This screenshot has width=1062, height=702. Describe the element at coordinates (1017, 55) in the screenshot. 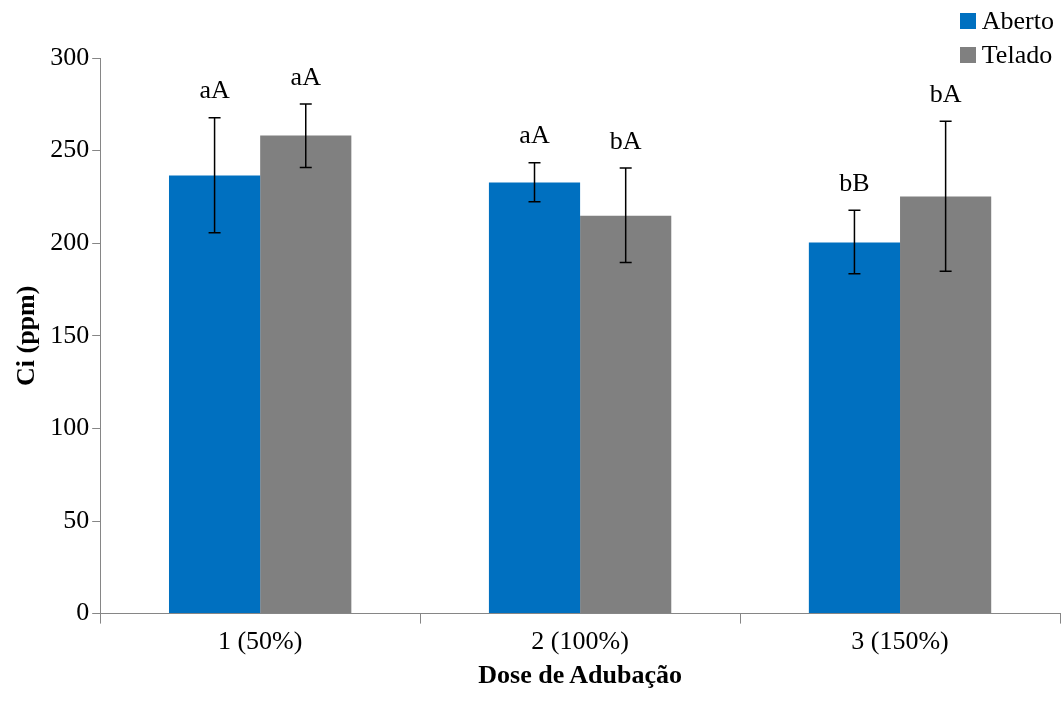

I see `legend-label: Telado` at that location.